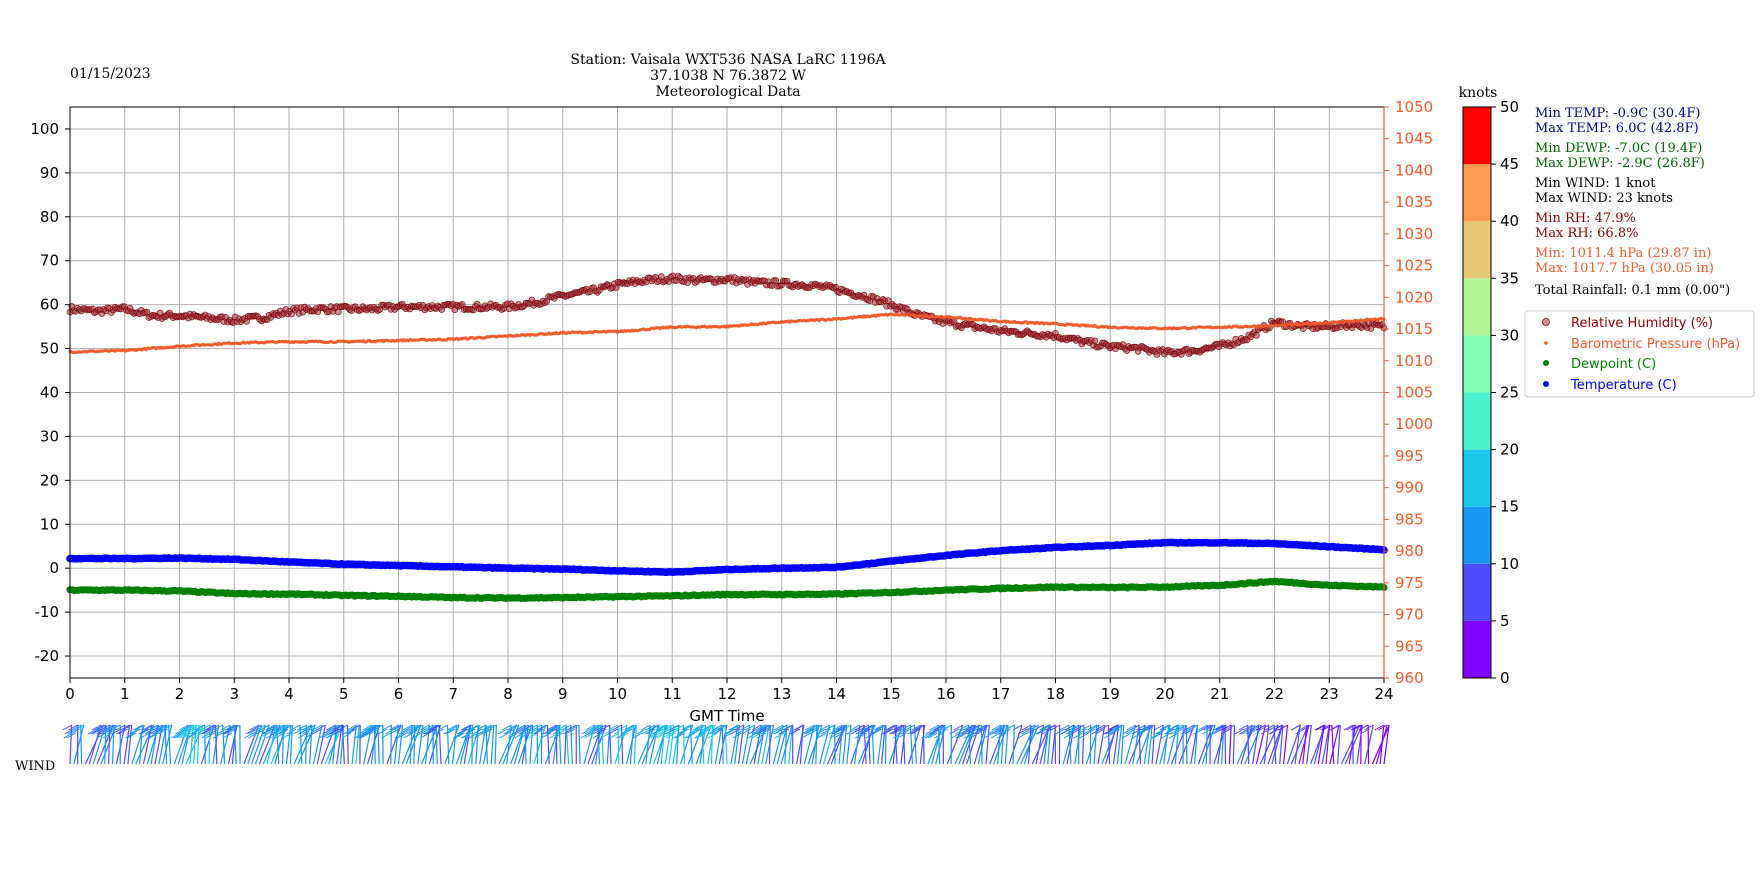  I want to click on legend-entry-rh: Relative Humidity (%), so click(1642, 323).